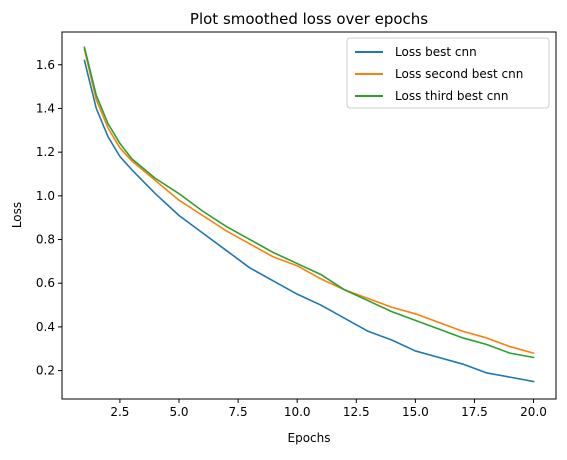 Image resolution: width=567 pixels, height=460 pixels. Describe the element at coordinates (119, 412) in the screenshot. I see `x-tick-label: 2.5` at that location.